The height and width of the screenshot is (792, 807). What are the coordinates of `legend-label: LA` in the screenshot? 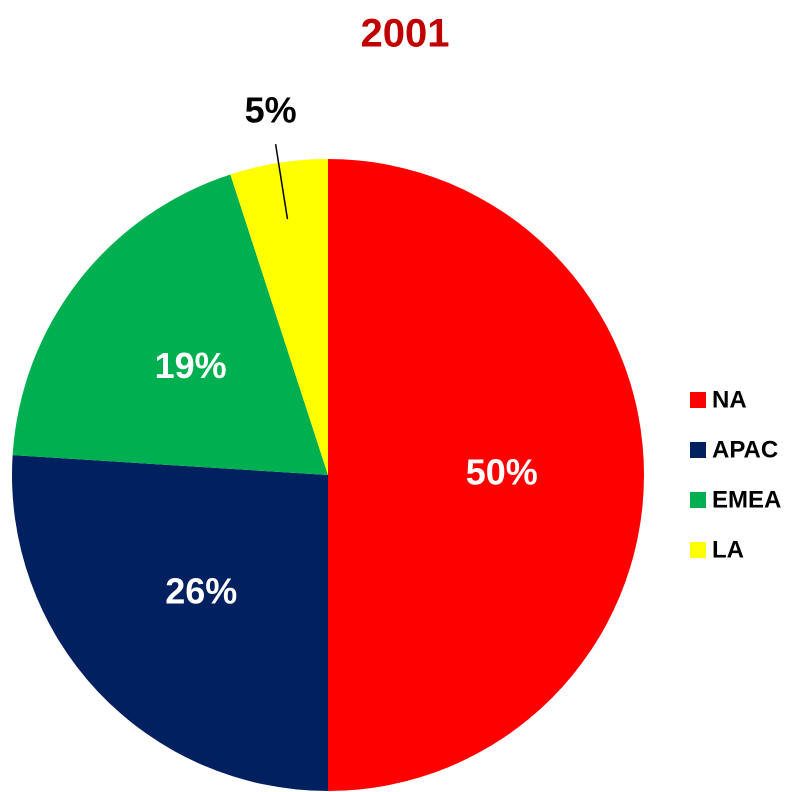 It's located at (728, 549).